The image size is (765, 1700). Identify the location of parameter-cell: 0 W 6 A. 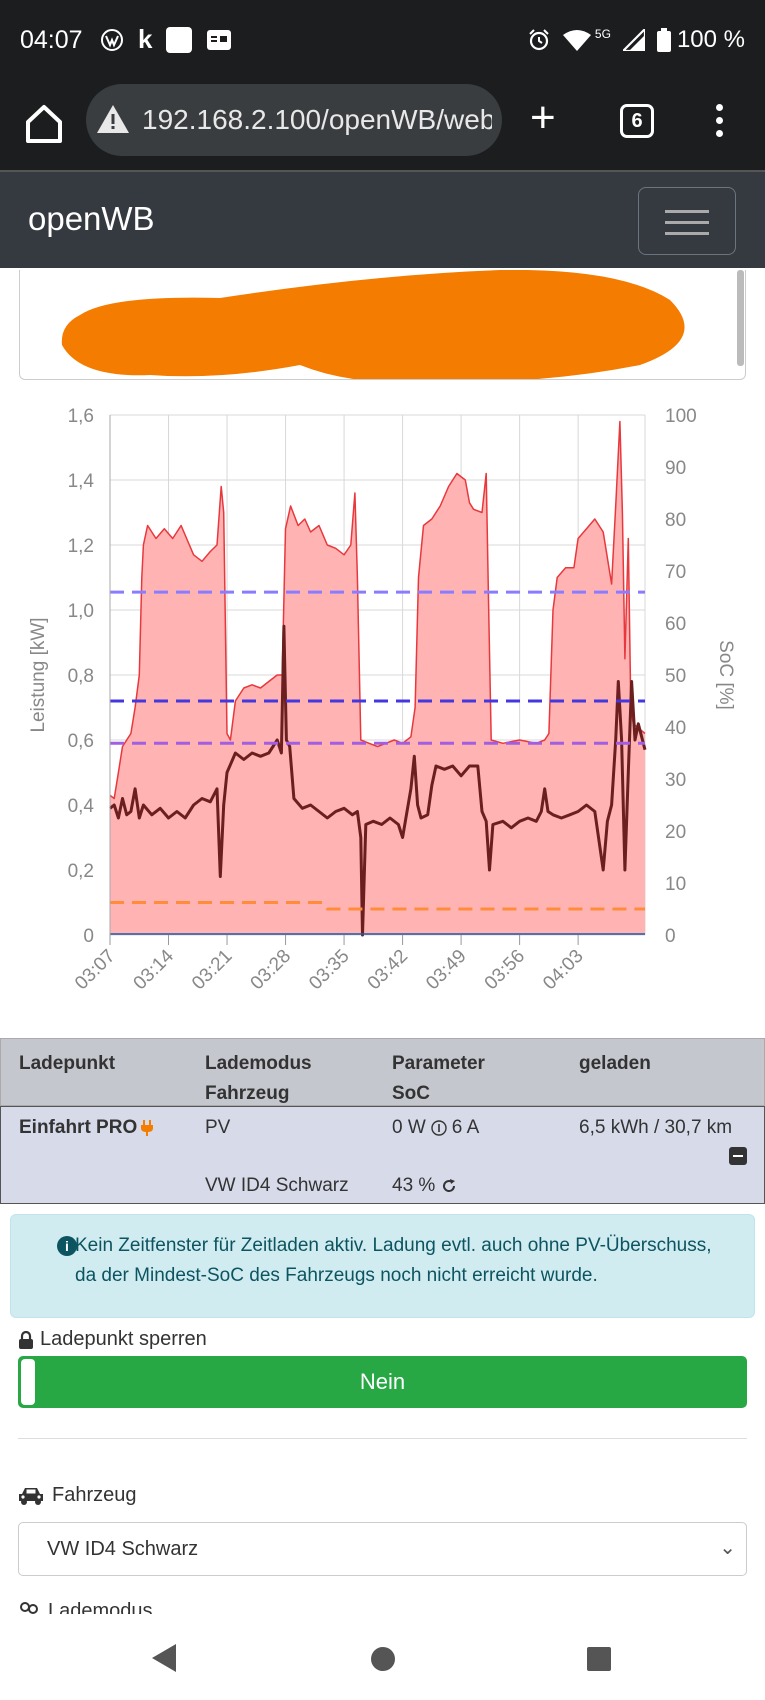
(435, 1128).